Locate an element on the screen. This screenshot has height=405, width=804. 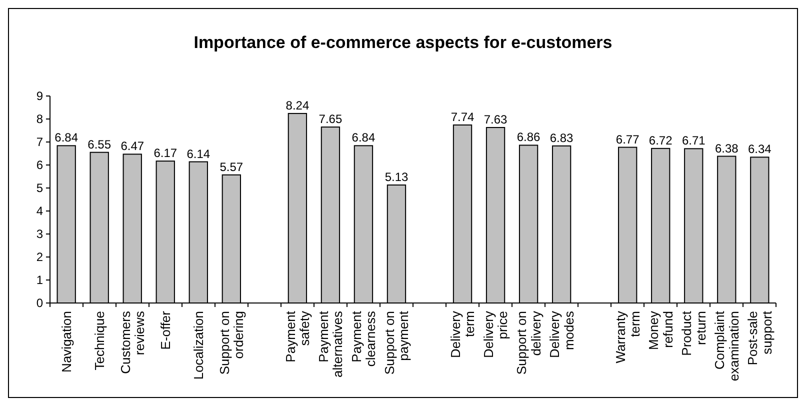
x-tick-label: Warranty term is located at coordinates (627, 337).